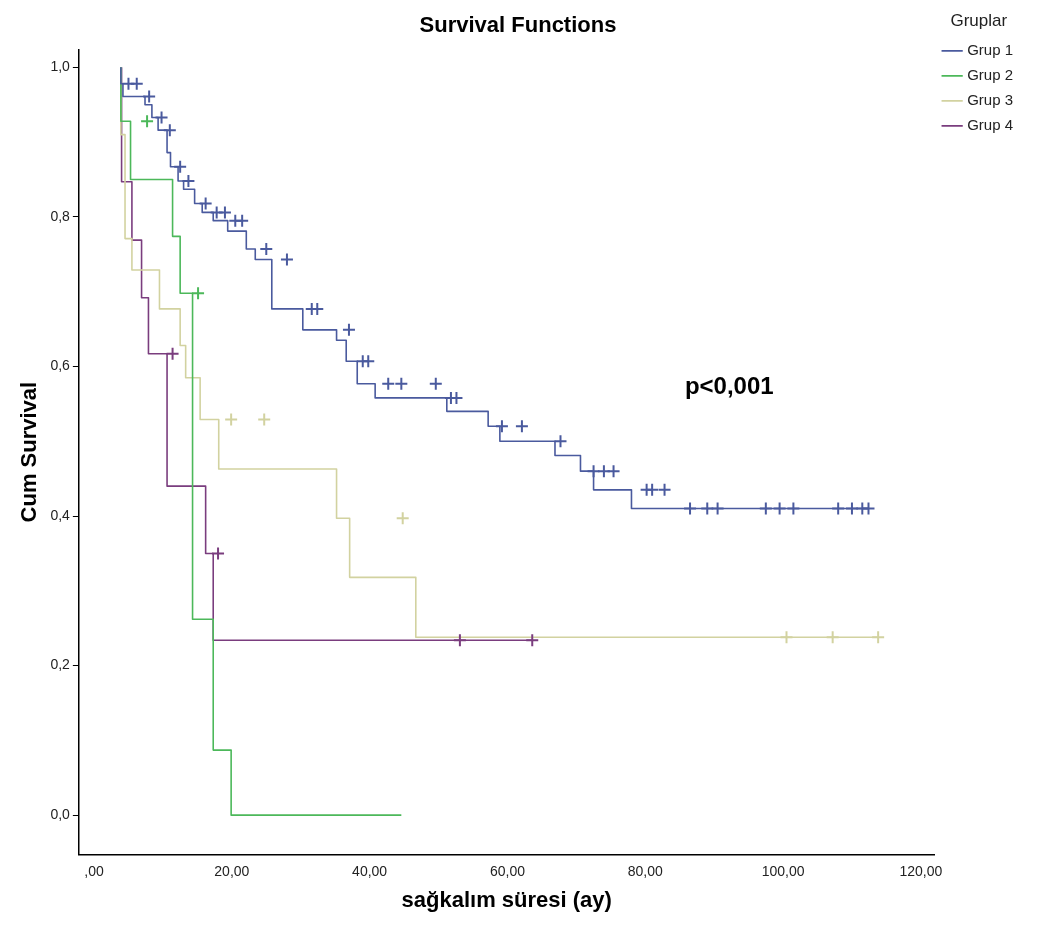 This screenshot has width=1041, height=935. I want to click on y-tick-label: 0,4, so click(60, 514).